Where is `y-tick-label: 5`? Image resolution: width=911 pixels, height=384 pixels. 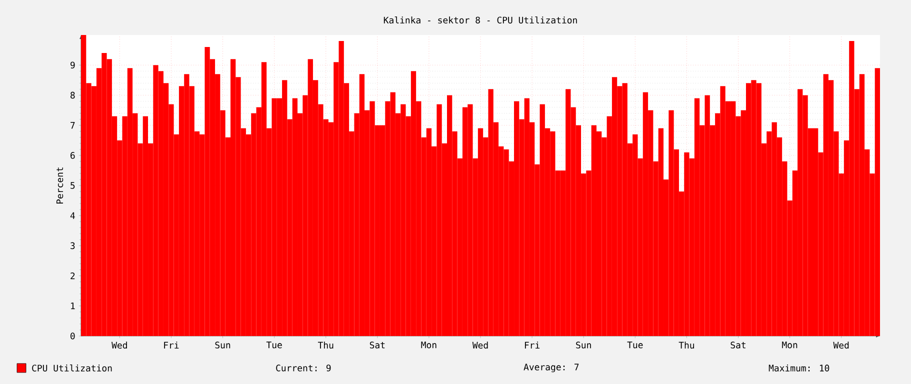 y-tick-label: 5 is located at coordinates (72, 185).